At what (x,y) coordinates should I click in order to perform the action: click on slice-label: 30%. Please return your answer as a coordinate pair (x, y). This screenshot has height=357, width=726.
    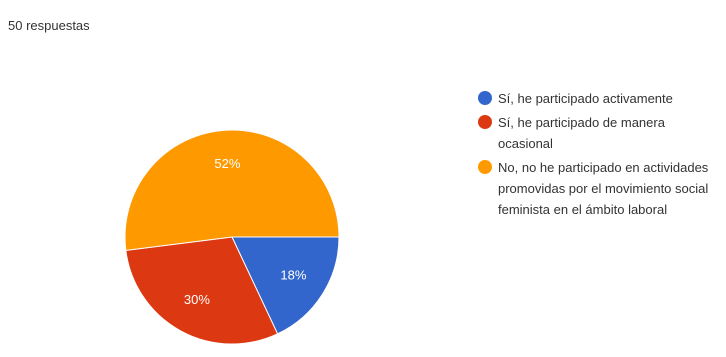
    Looking at the image, I should click on (197, 299).